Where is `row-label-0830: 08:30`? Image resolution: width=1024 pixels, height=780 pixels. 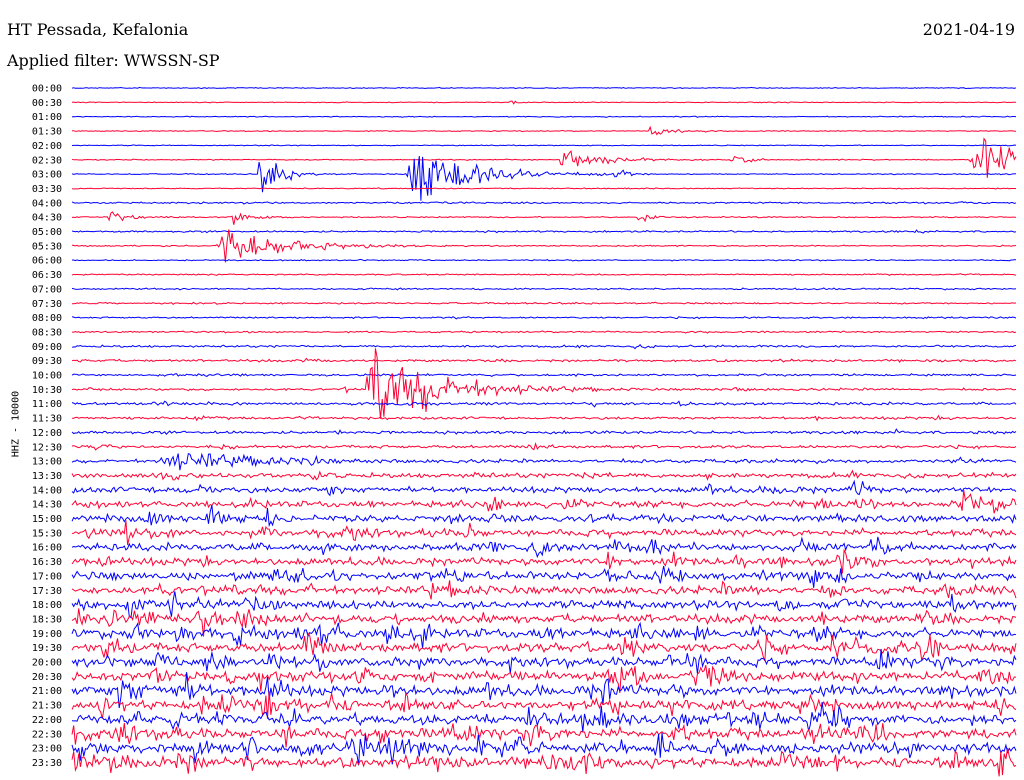
row-label-0830: 08:30 is located at coordinates (47, 332).